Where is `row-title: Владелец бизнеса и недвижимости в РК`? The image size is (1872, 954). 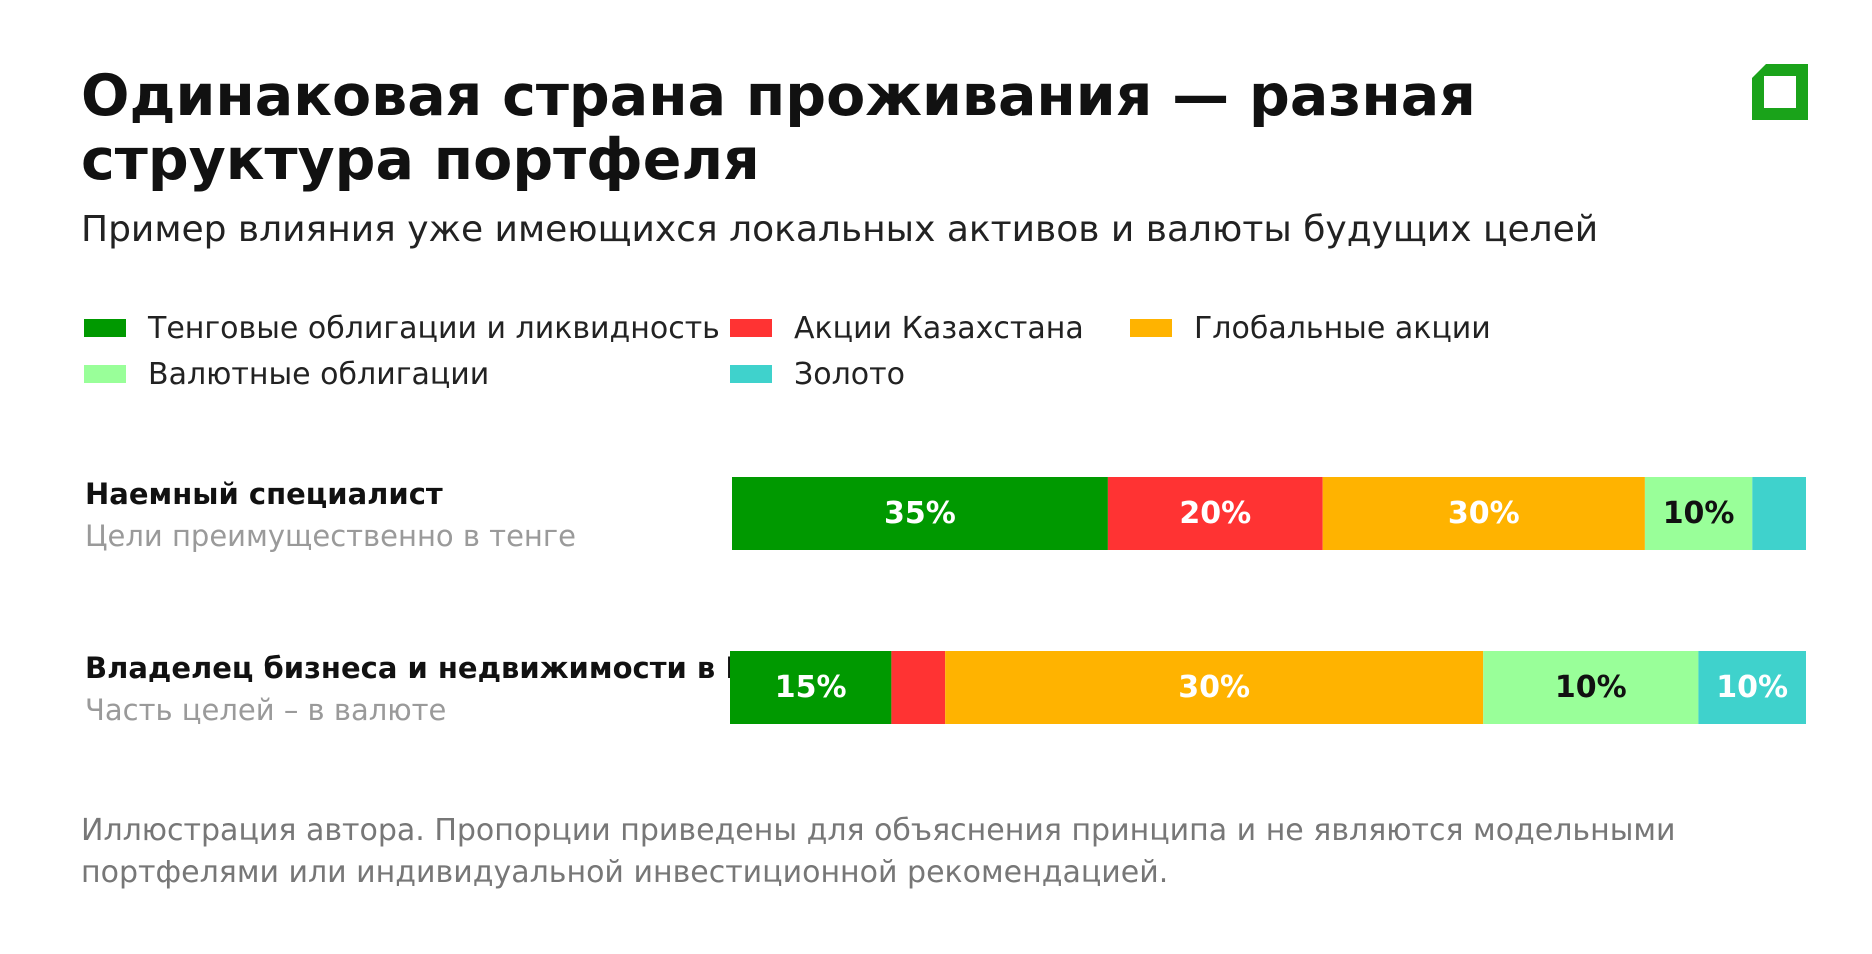
row-title: Владелец бизнеса и недвижимости в РК is located at coordinates (428, 668).